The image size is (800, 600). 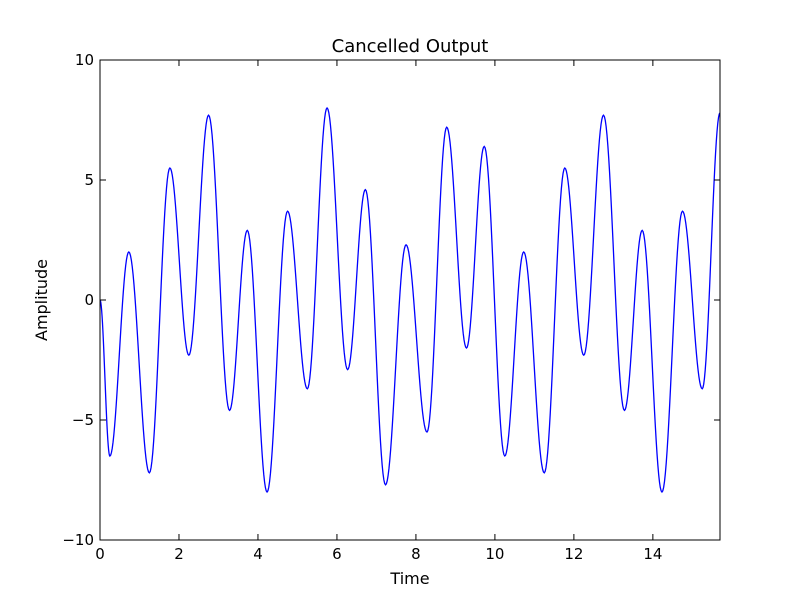 I want to click on y-tick-label: 10, so click(x=84, y=60).